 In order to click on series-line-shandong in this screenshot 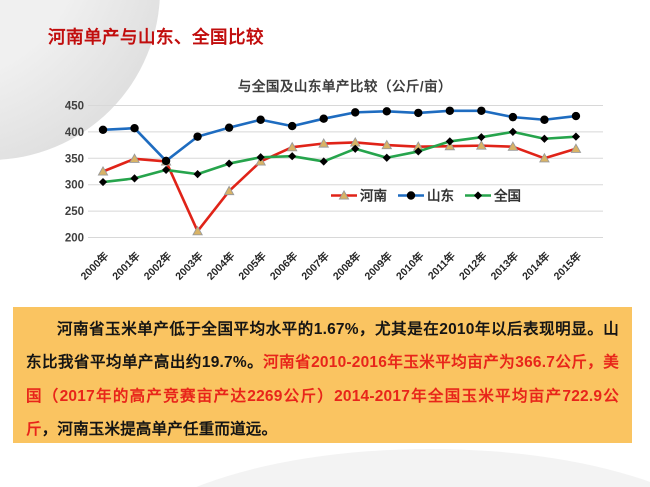, I will do `click(339, 136)`.